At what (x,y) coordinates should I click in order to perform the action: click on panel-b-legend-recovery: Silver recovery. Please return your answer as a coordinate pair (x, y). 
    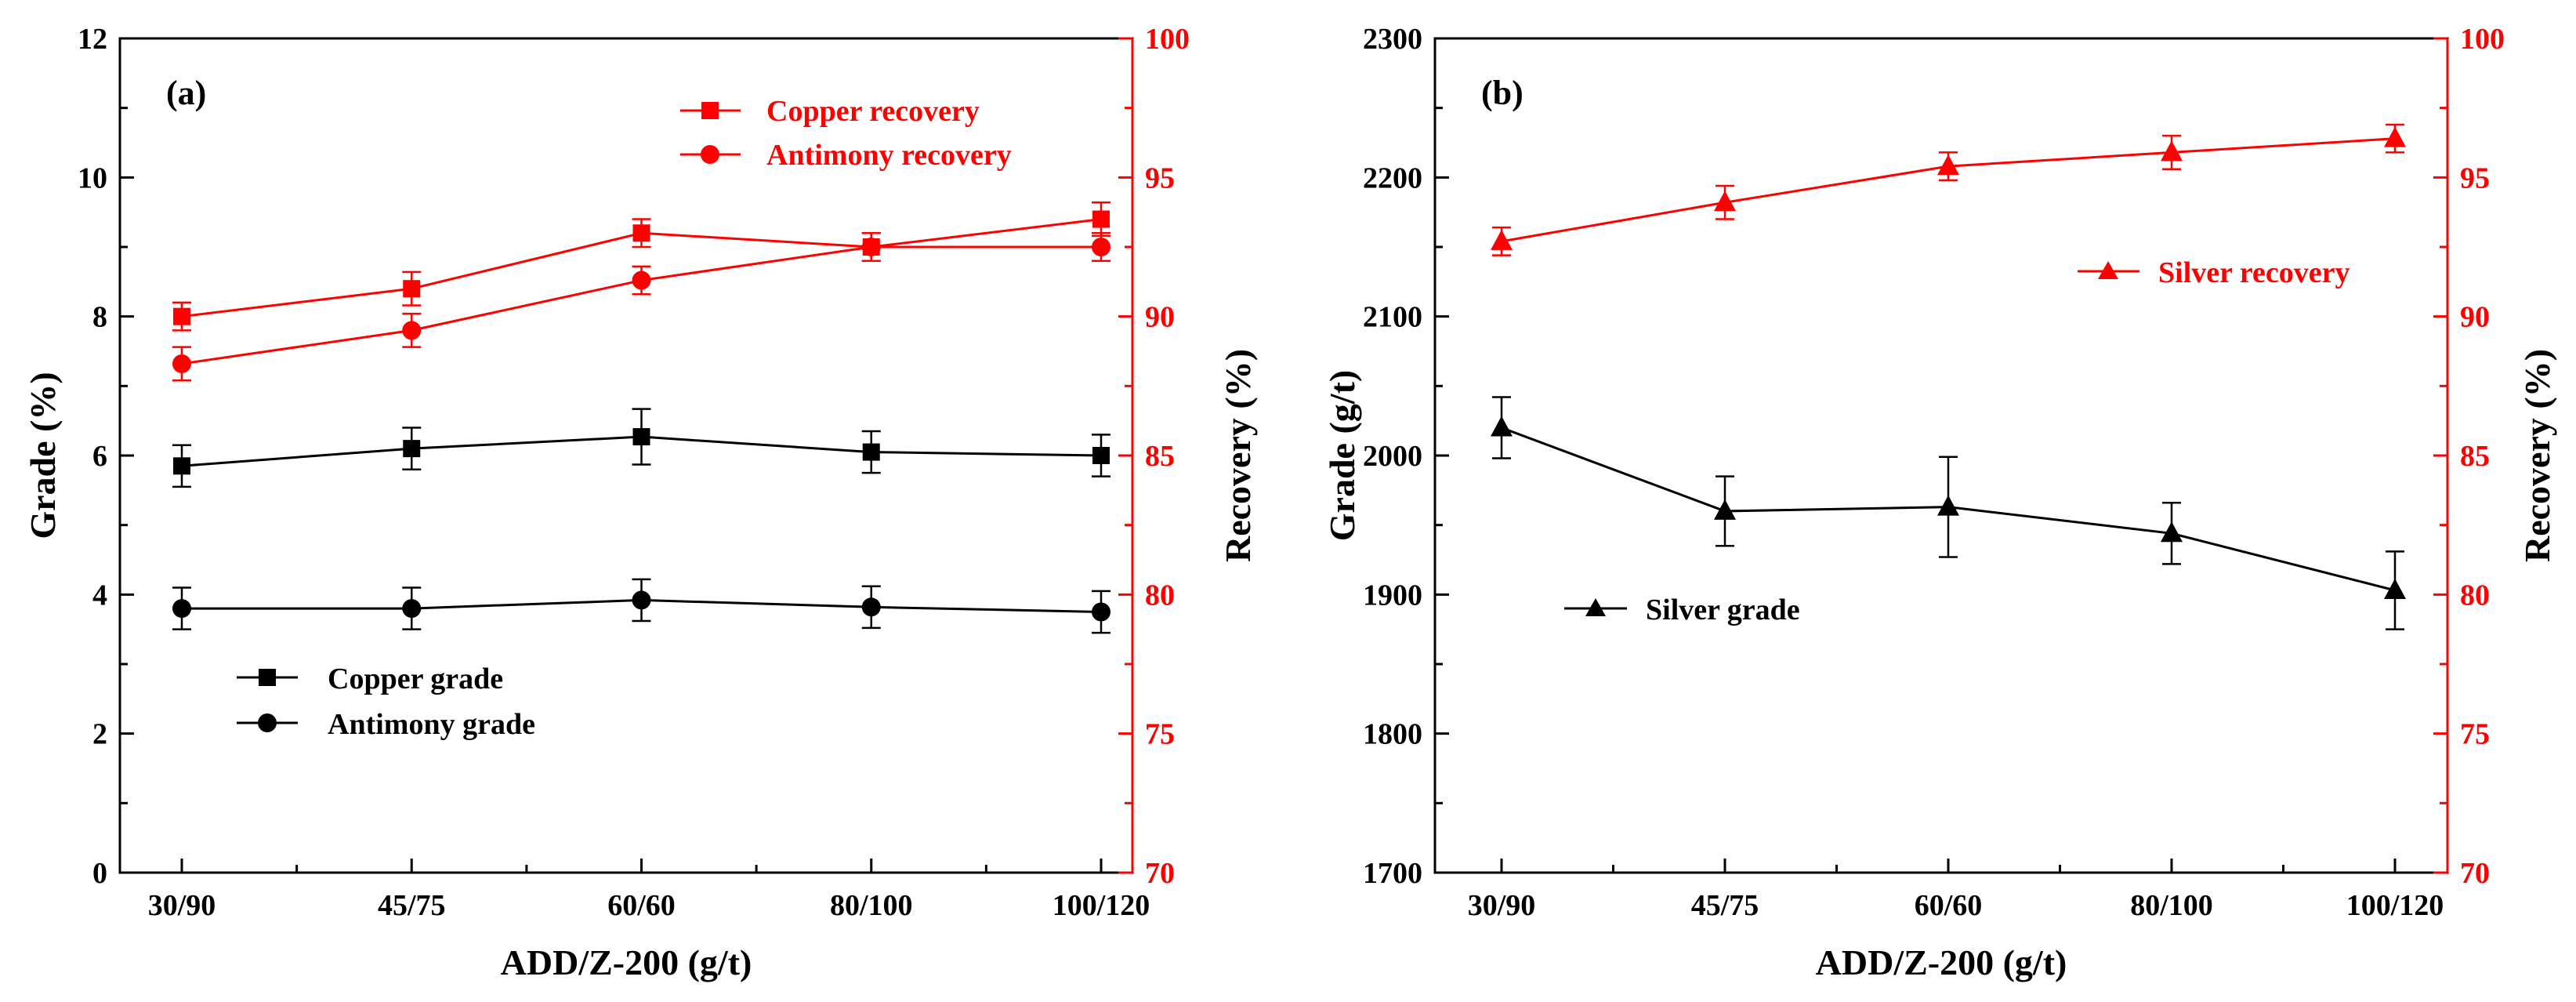
    Looking at the image, I should click on (2214, 272).